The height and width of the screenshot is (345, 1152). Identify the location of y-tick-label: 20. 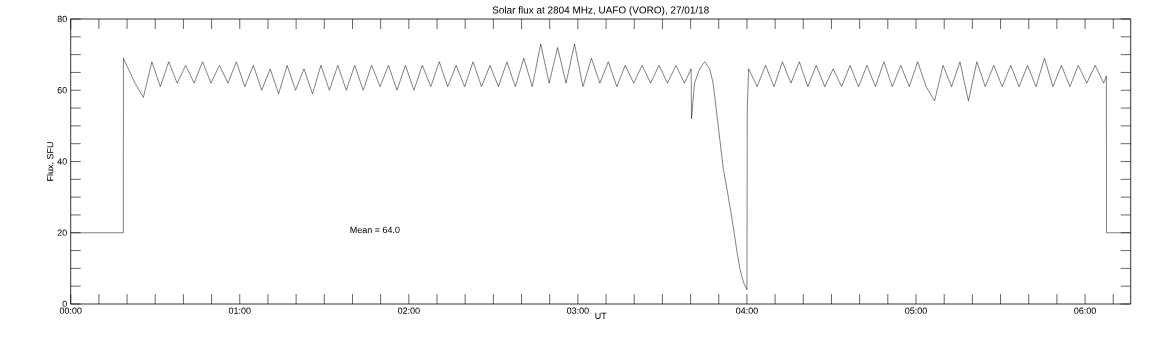
(62, 232).